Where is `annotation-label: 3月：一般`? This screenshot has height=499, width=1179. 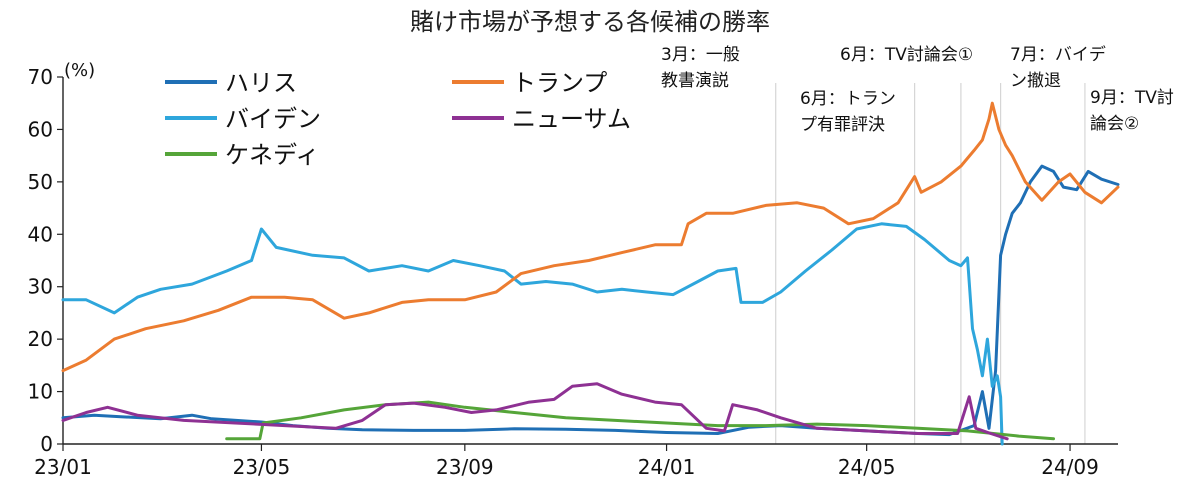
annotation-label: 3月：一般 is located at coordinates (700, 55).